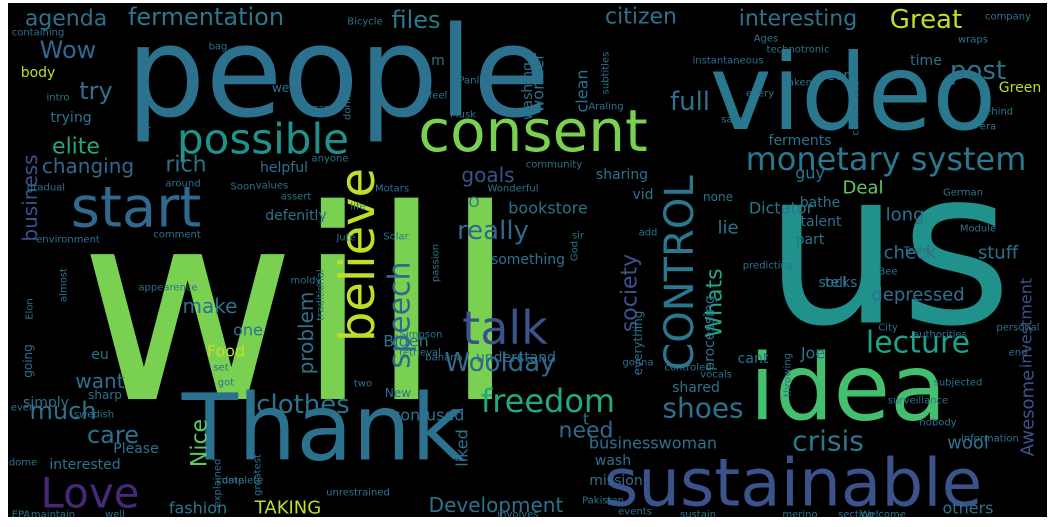 The height and width of the screenshot is (527, 1055). Describe the element at coordinates (326, 109) in the screenshot. I see `word-game: game` at that location.